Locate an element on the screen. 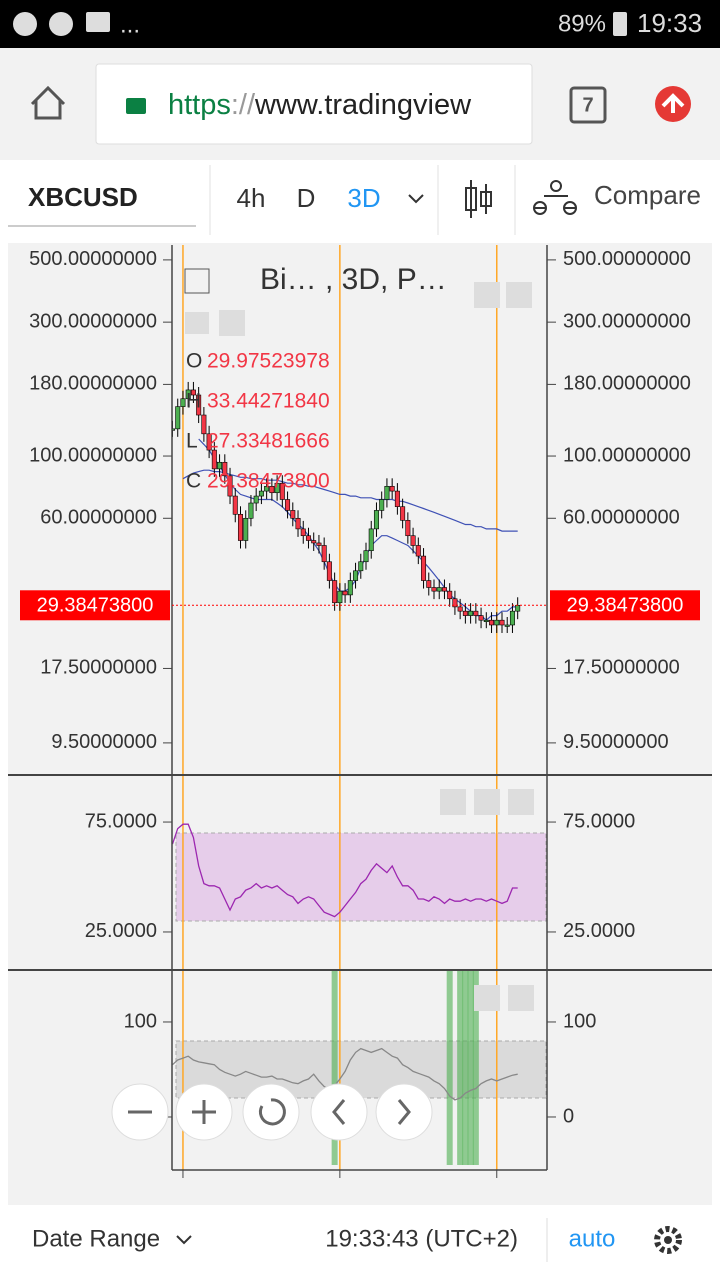 The image size is (720, 1280). y-tick-label: 180.00000000 is located at coordinates (93, 384).